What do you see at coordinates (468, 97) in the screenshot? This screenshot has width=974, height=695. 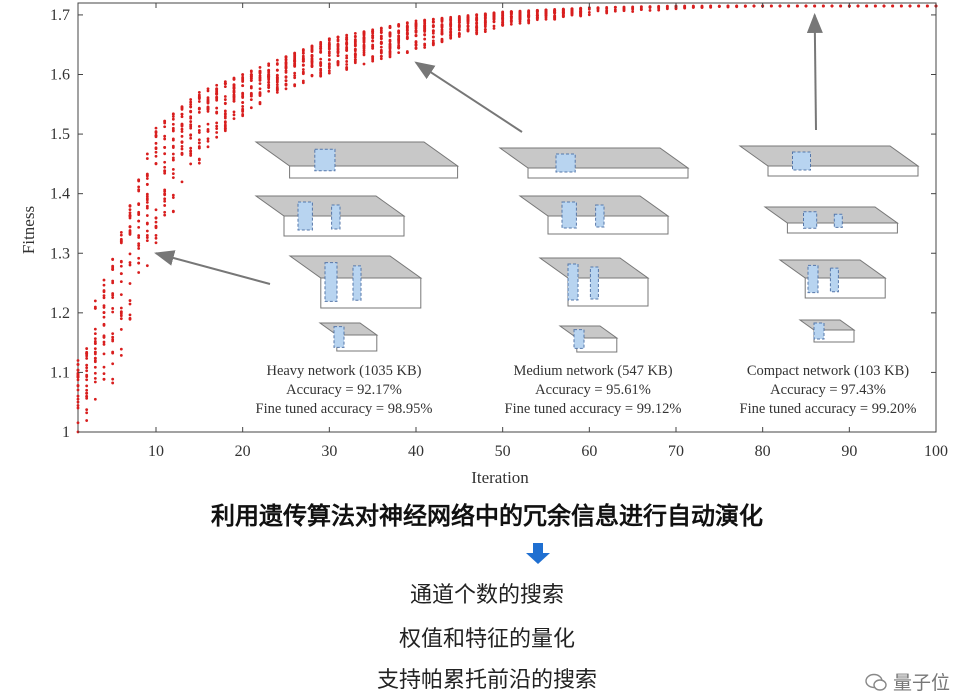 I see `annotation-arrow` at bounding box center [468, 97].